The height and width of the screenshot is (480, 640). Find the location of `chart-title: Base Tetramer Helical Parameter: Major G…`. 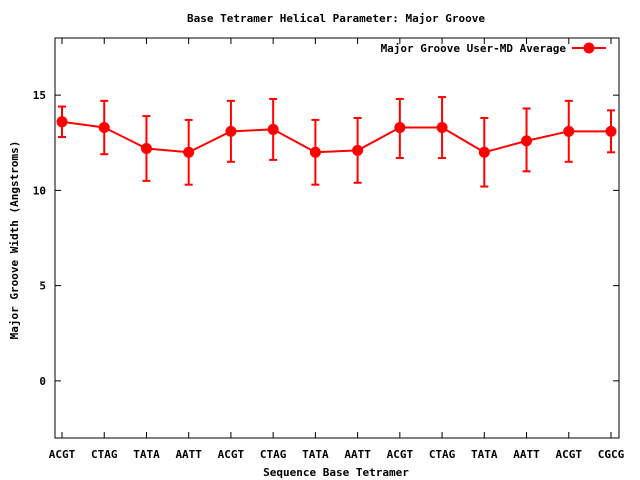

chart-title: Base Tetramer Helical Parameter: Major G… is located at coordinates (336, 18).